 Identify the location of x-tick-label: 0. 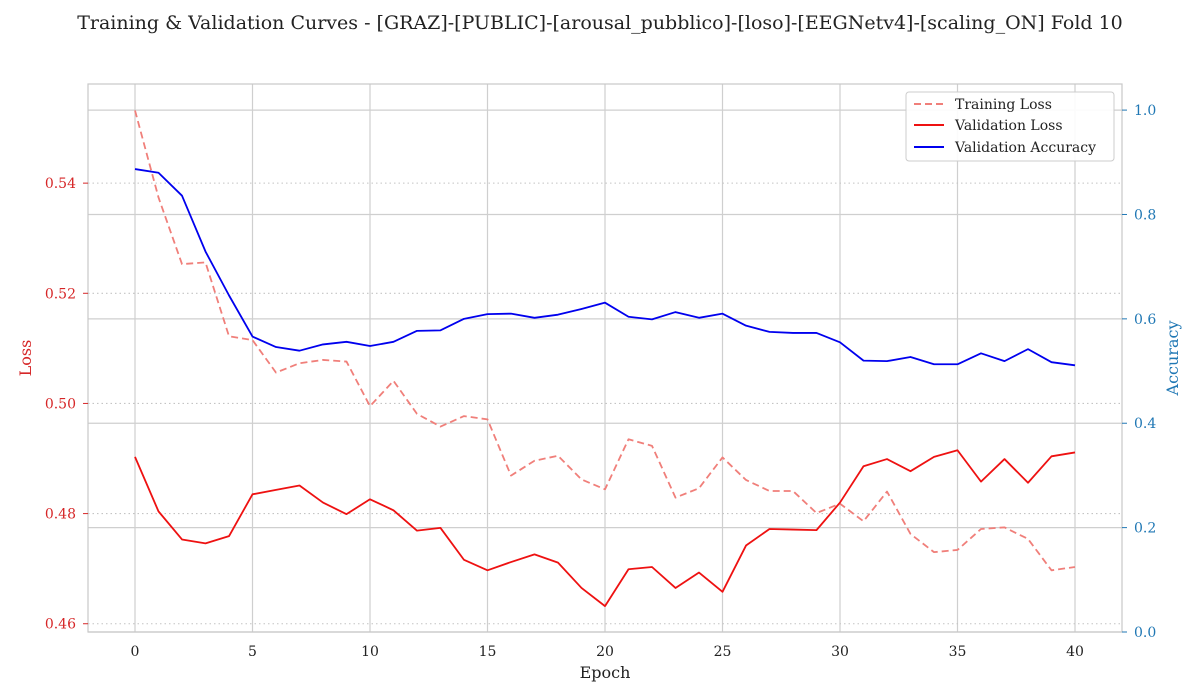
(135, 652).